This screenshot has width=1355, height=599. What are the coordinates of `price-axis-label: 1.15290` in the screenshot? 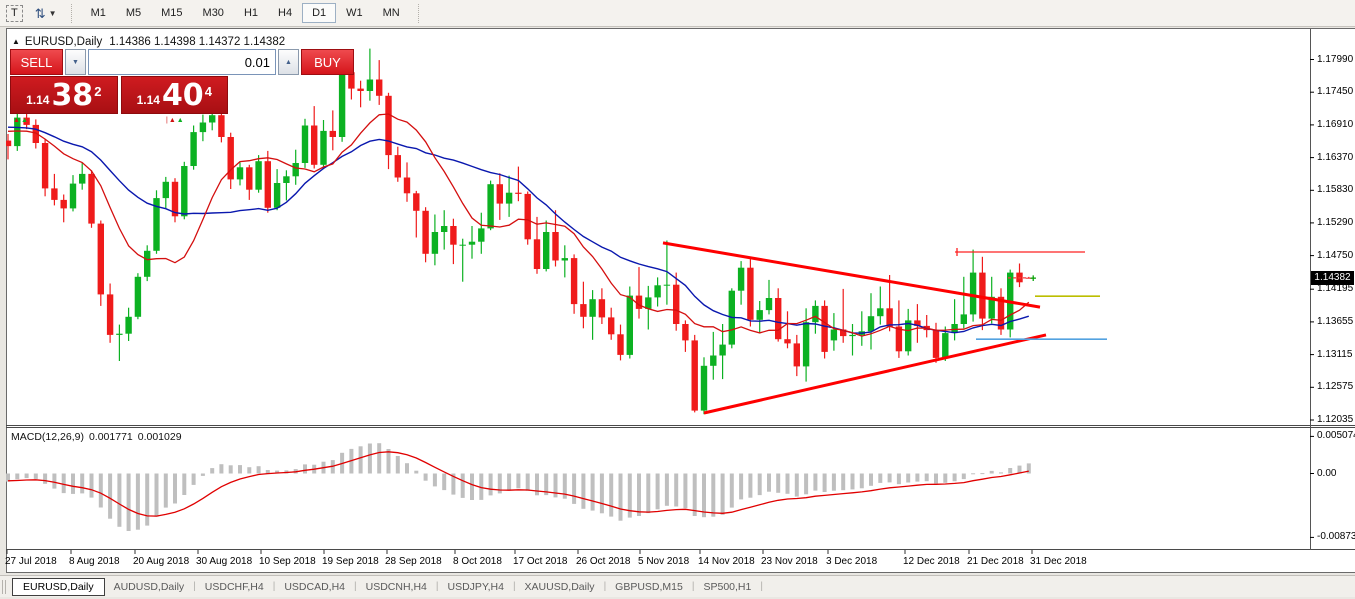 It's located at (1335, 222).